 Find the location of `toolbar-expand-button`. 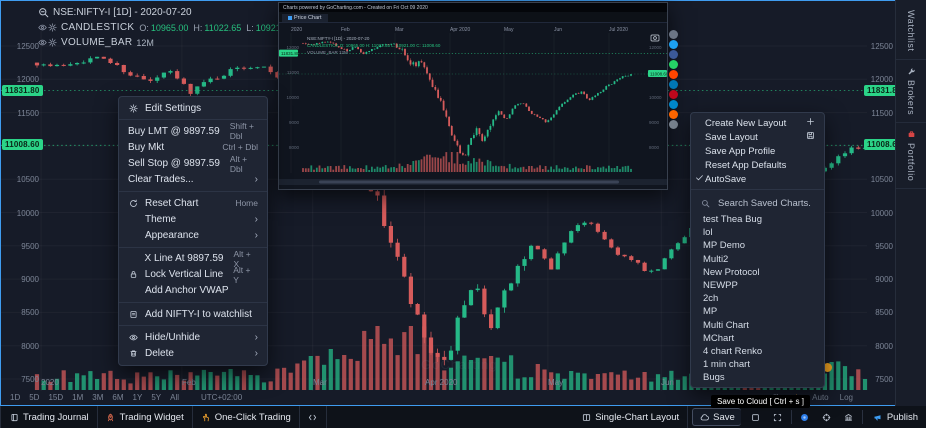

toolbar-expand-button is located at coordinates (778, 417).